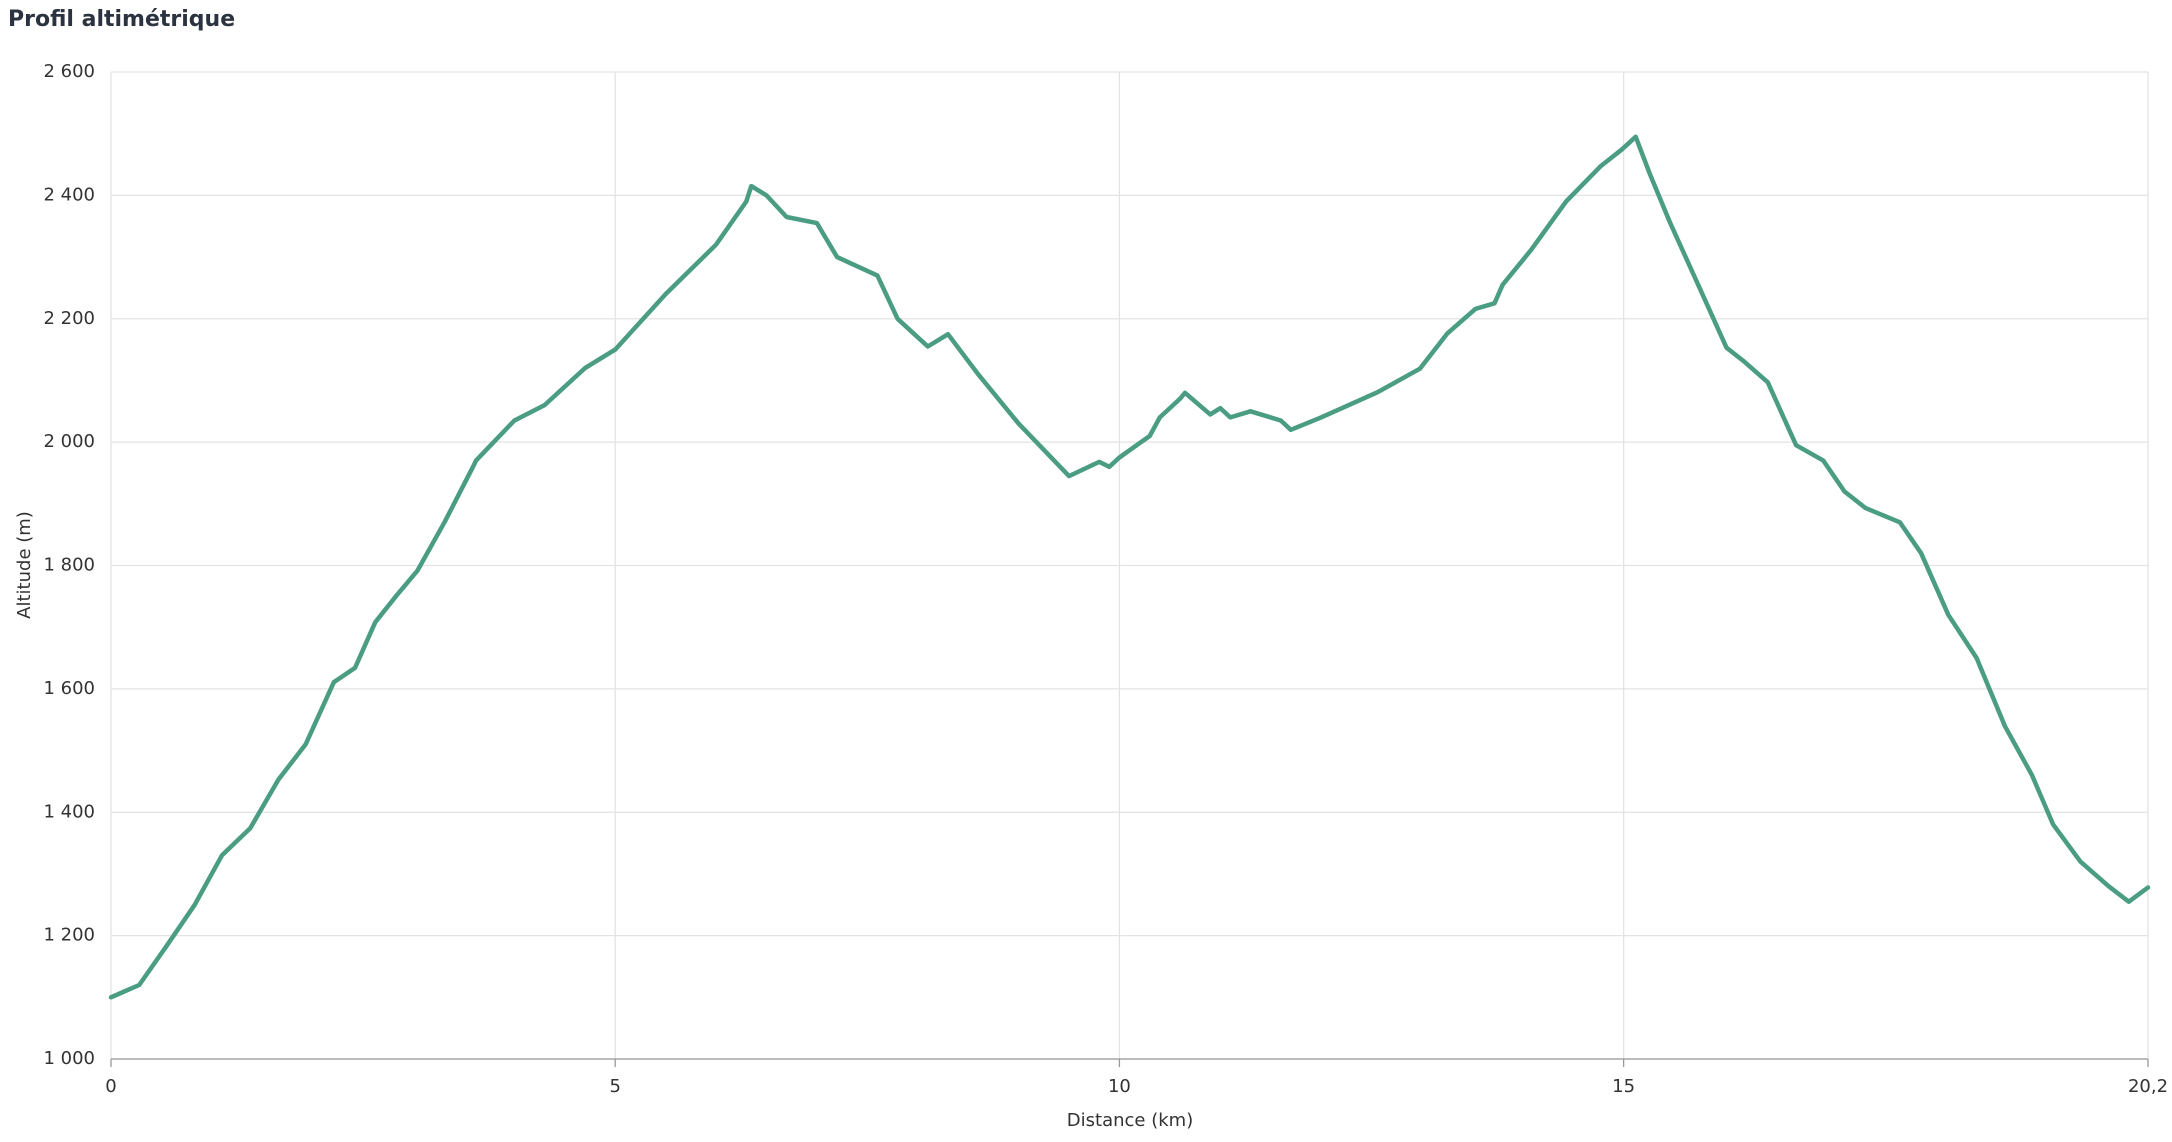  Describe the element at coordinates (69, 811) in the screenshot. I see `y-tick-label: 1 400` at that location.